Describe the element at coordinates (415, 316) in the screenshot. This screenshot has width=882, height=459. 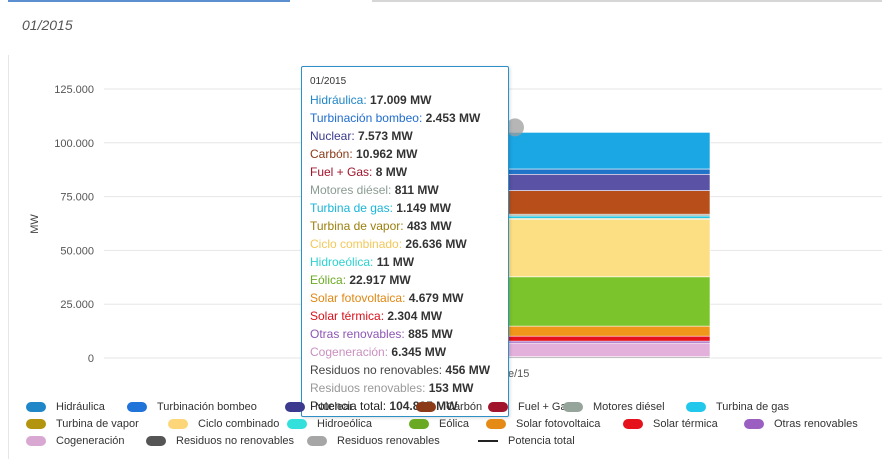
I see `tooltip-row-value: 2.304 MW` at that location.